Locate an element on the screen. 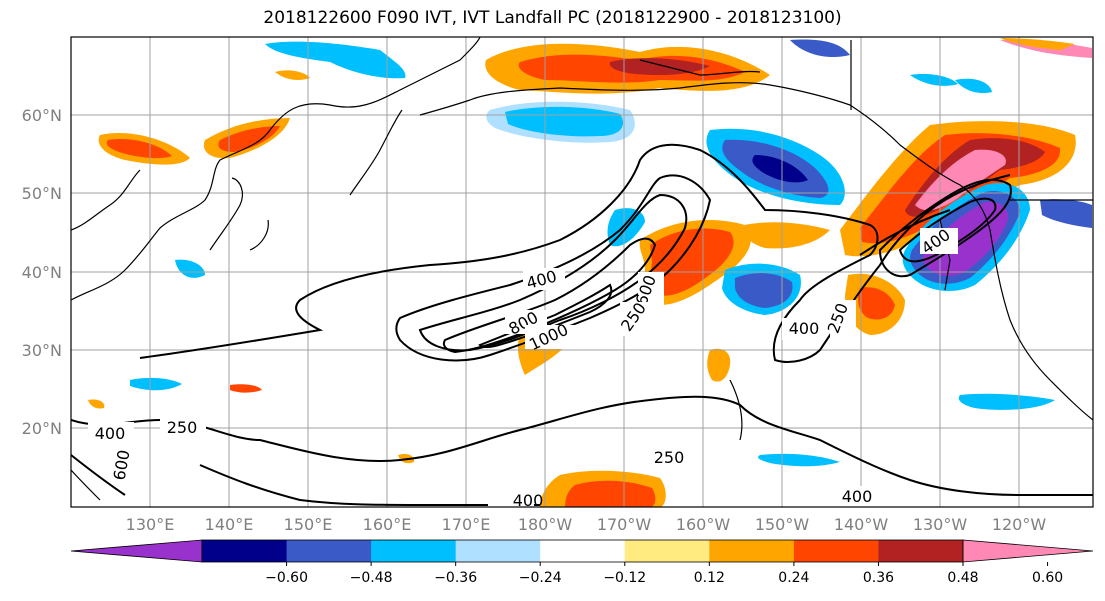  lon-label: 170°W is located at coordinates (624, 524).